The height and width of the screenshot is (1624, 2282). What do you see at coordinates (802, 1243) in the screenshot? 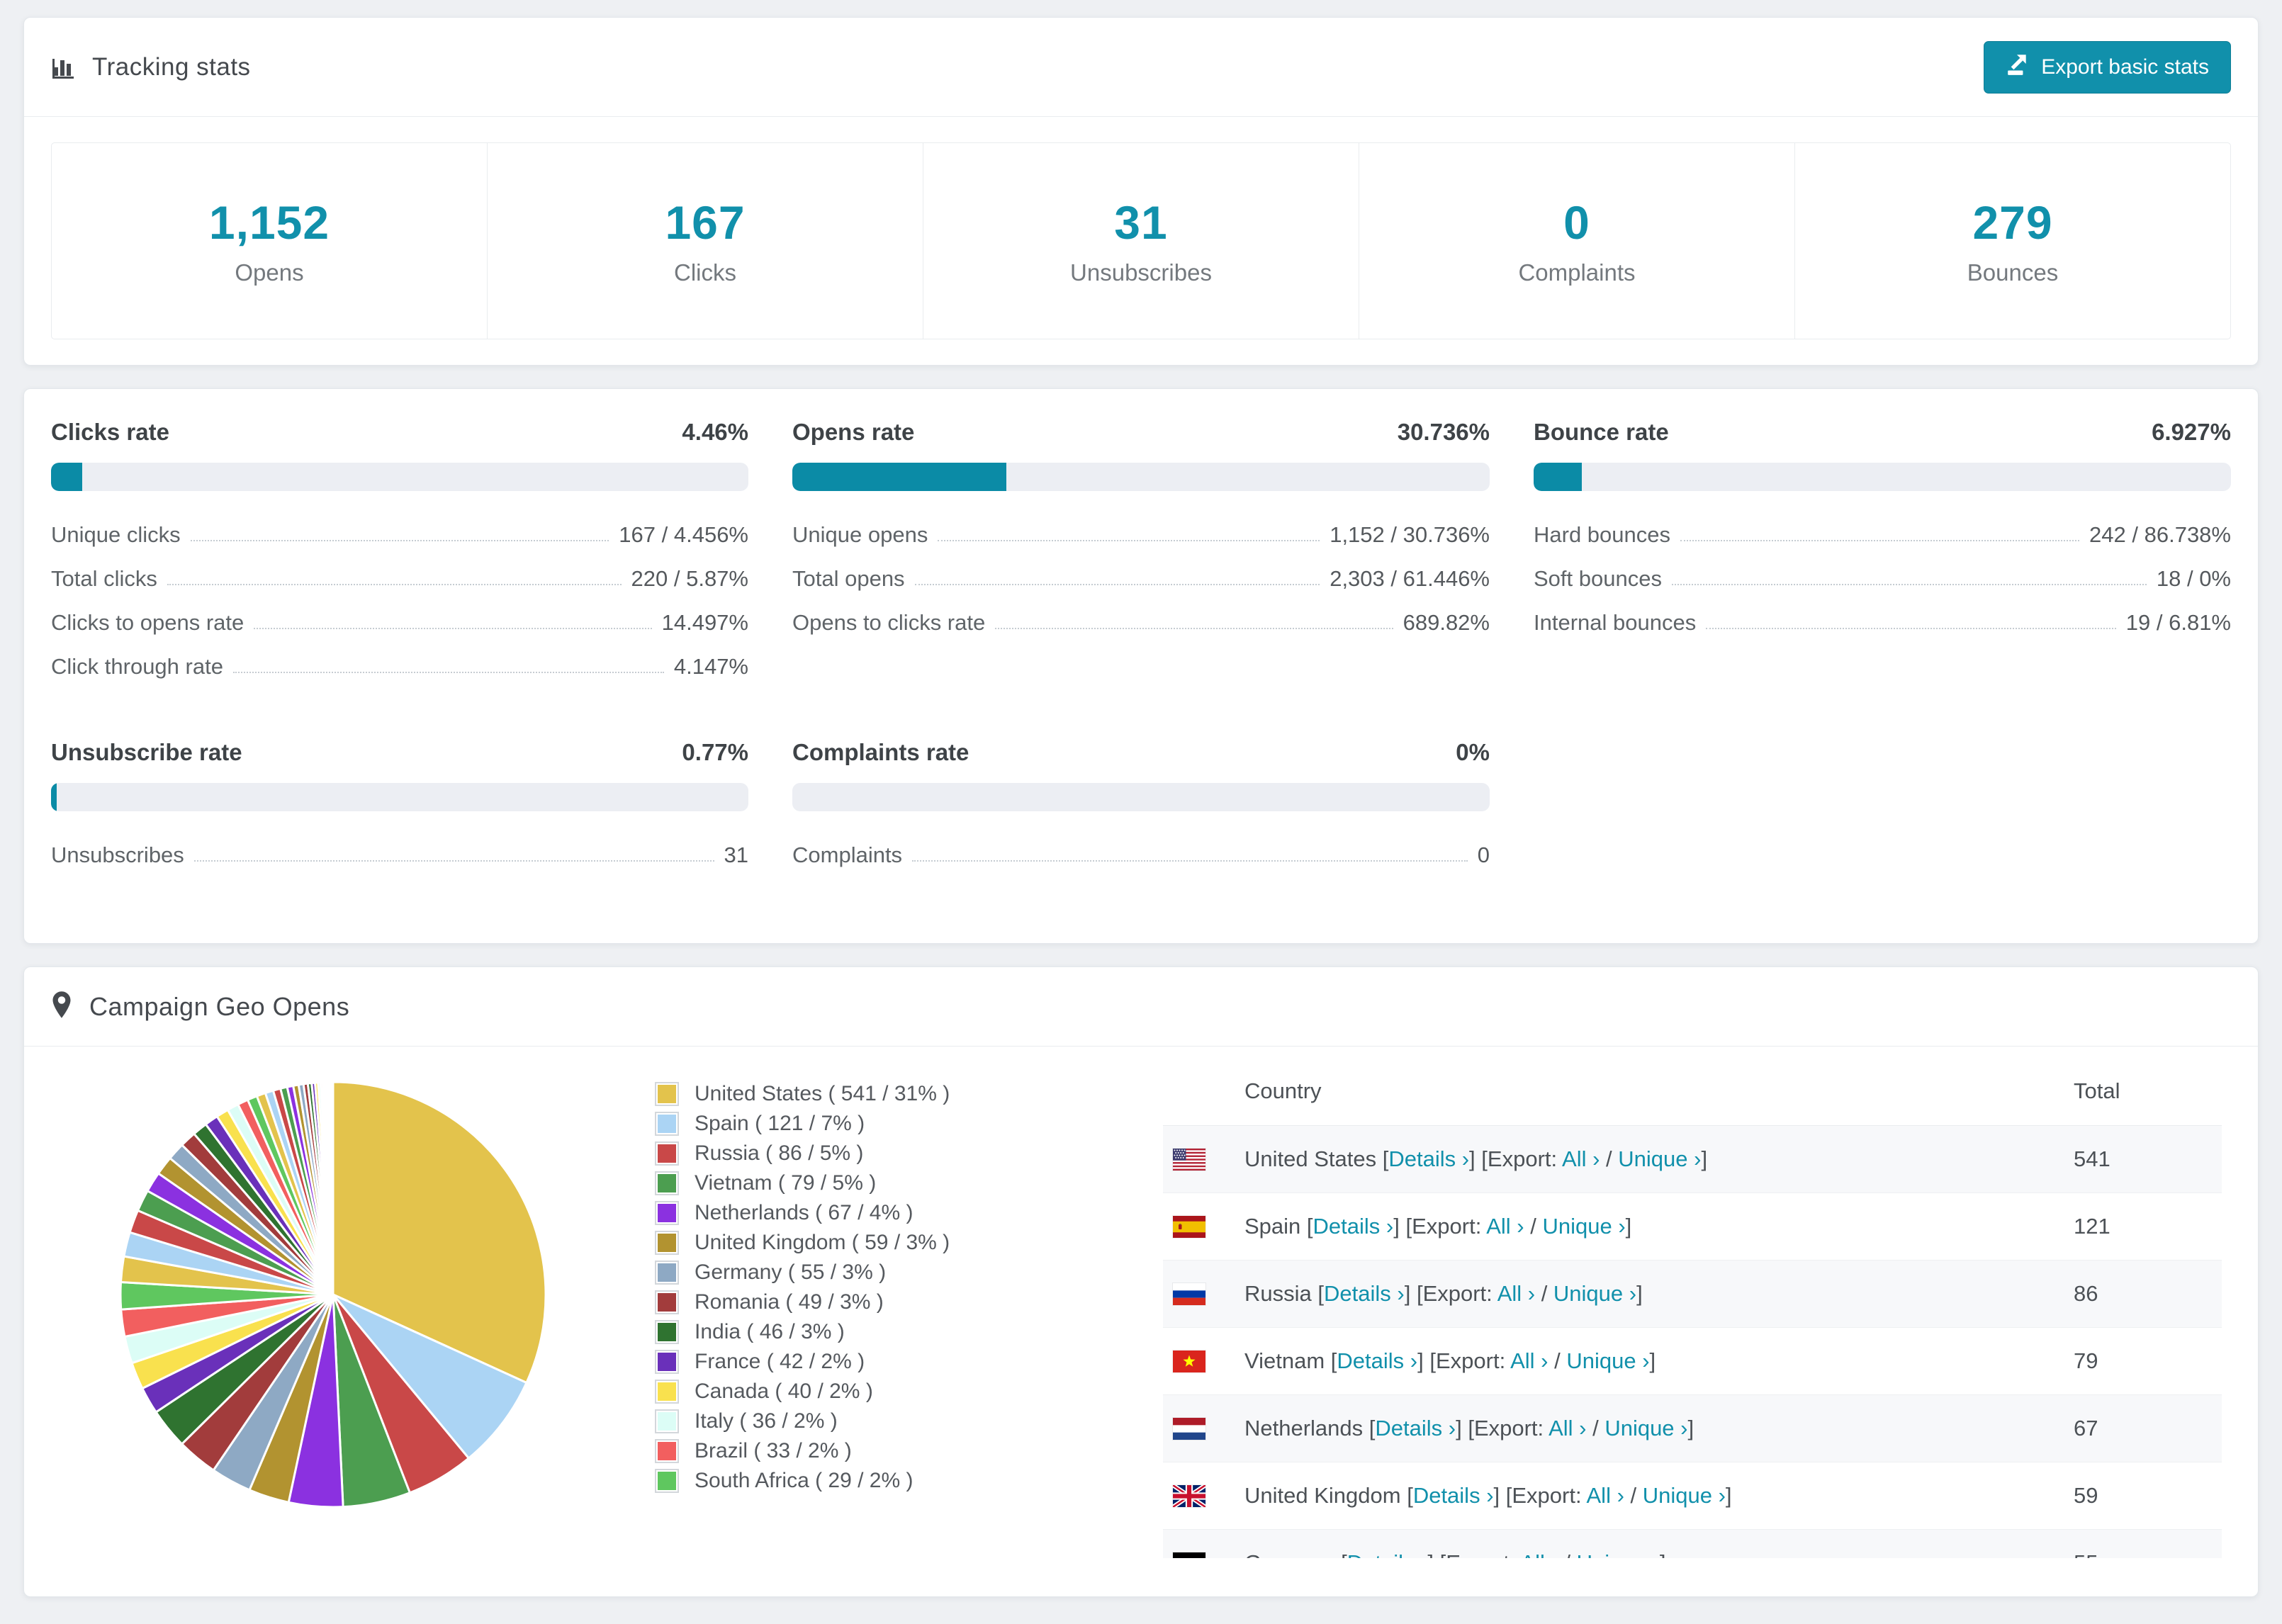
I see `legend-item: United Kingdom ( 59 / 3% )` at bounding box center [802, 1243].